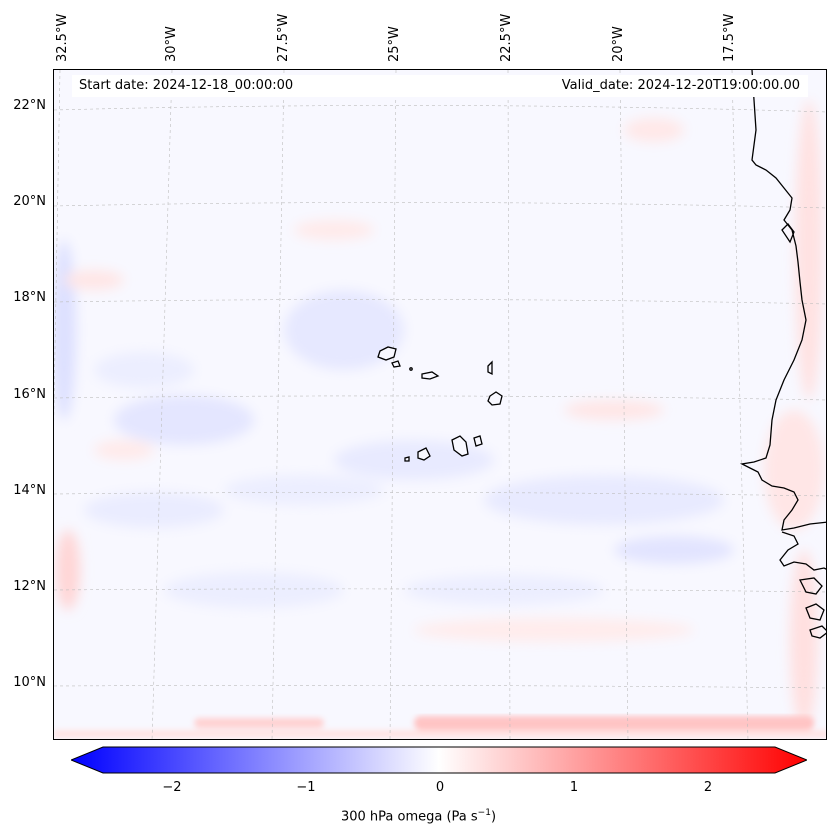  Describe the element at coordinates (29, 490) in the screenshot. I see `lat-label: 14°N` at that location.